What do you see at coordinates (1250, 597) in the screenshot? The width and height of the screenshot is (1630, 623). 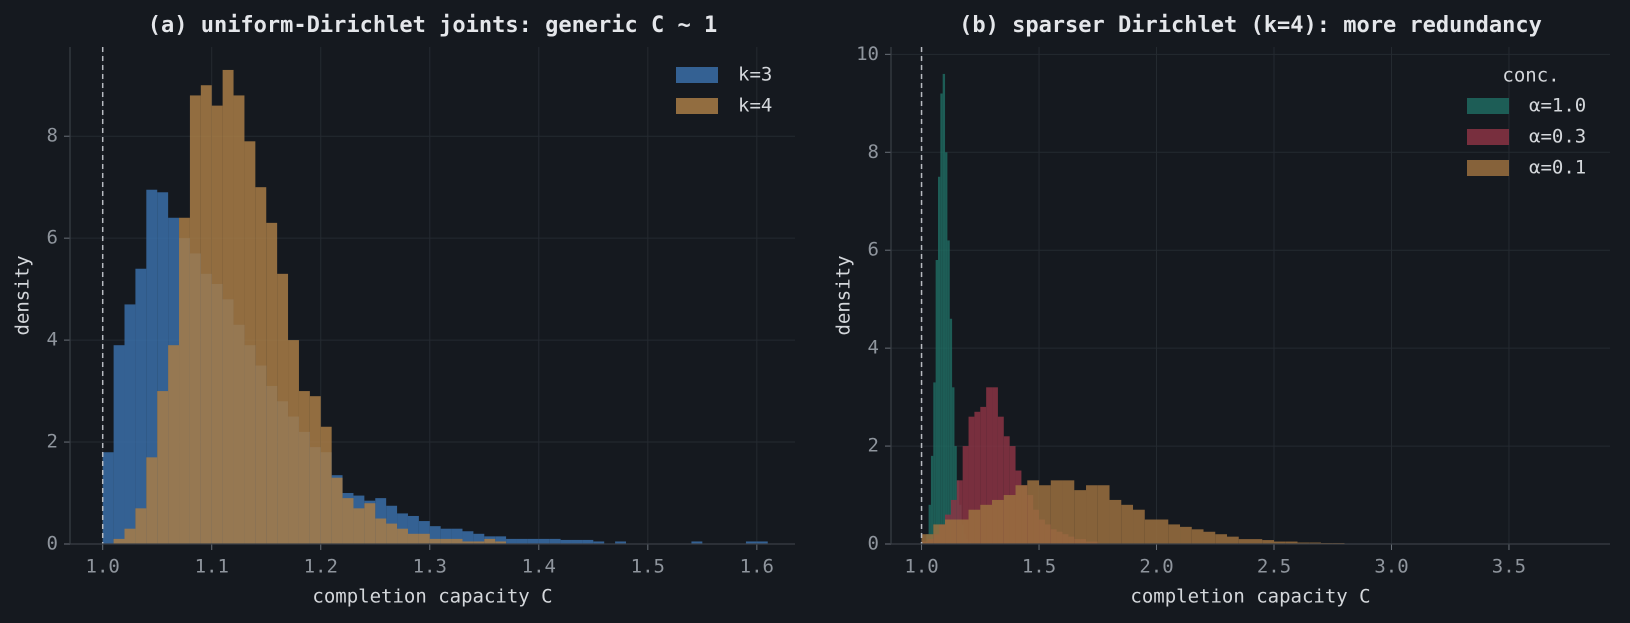 I see `x-axis-label: completion capacity C` at bounding box center [1250, 597].